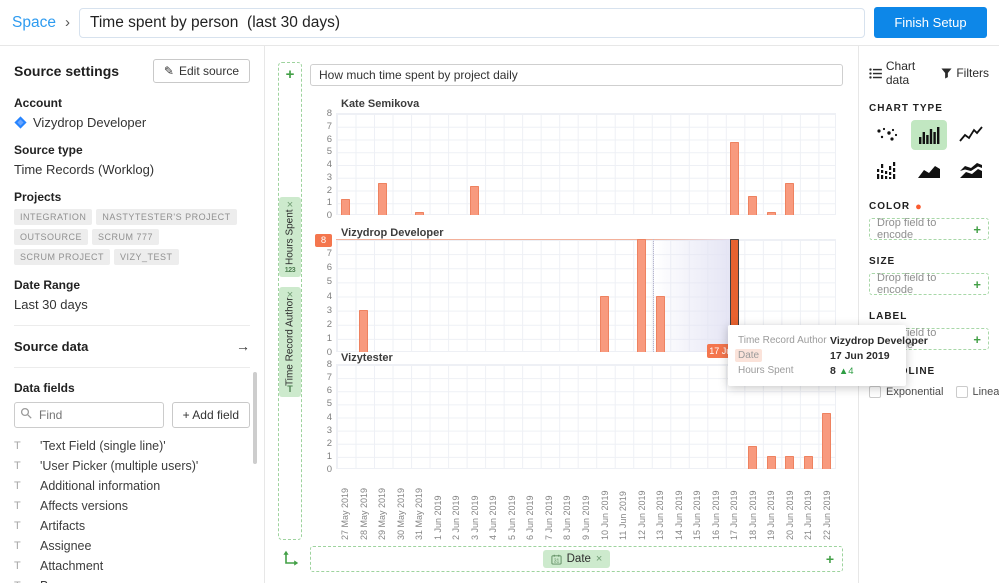 The width and height of the screenshot is (999, 583). Describe the element at coordinates (530, 517) in the screenshot. I see `x-tick-label: 6 Jun 2019` at that location.